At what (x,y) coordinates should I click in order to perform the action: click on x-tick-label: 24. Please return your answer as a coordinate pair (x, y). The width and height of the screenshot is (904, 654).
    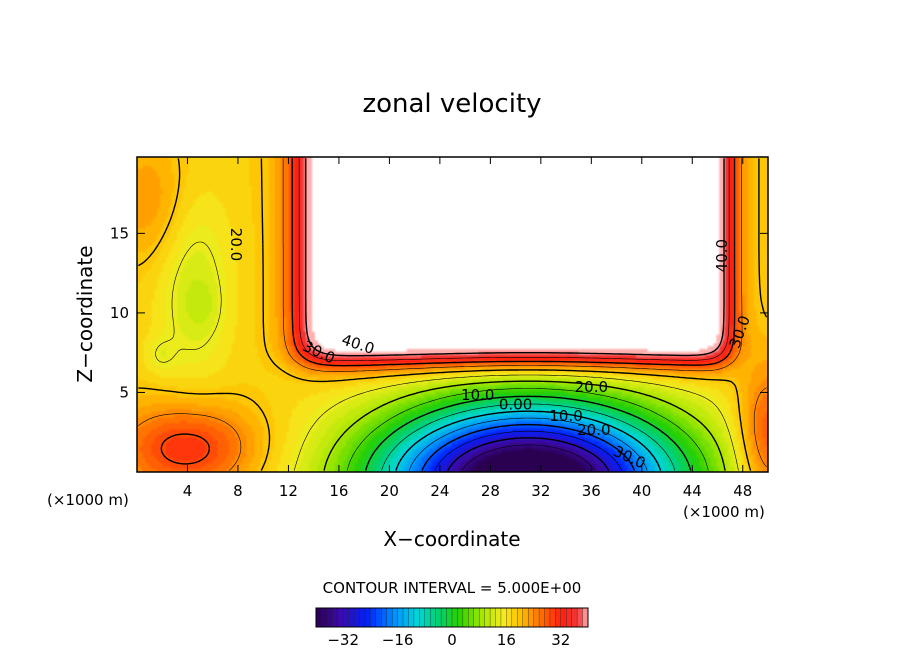
    Looking at the image, I should click on (439, 491).